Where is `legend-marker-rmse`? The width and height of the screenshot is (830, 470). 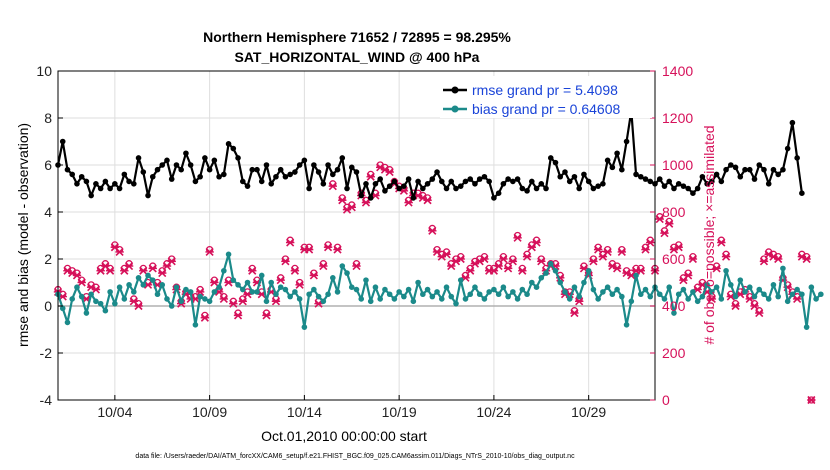
legend-marker-rmse is located at coordinates (455, 90).